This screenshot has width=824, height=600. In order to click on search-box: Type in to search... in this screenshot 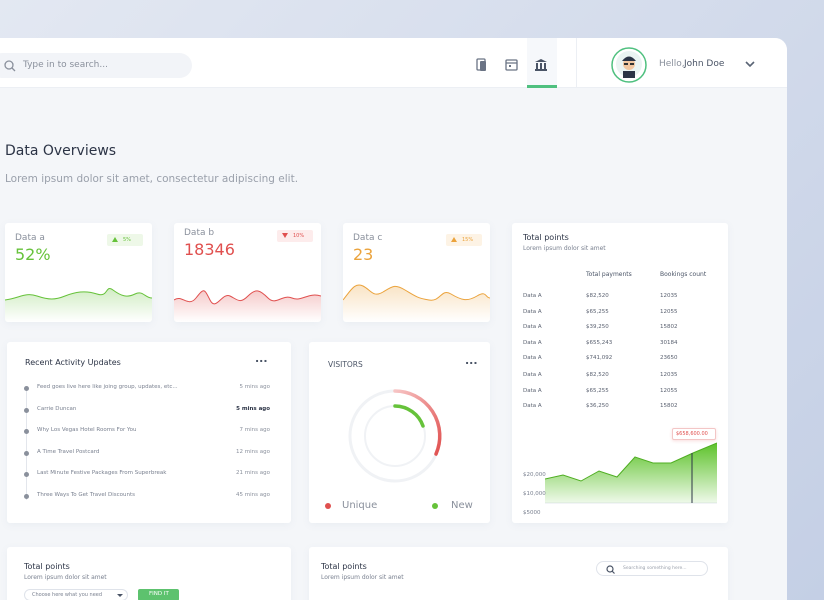, I will do `click(96, 65)`.